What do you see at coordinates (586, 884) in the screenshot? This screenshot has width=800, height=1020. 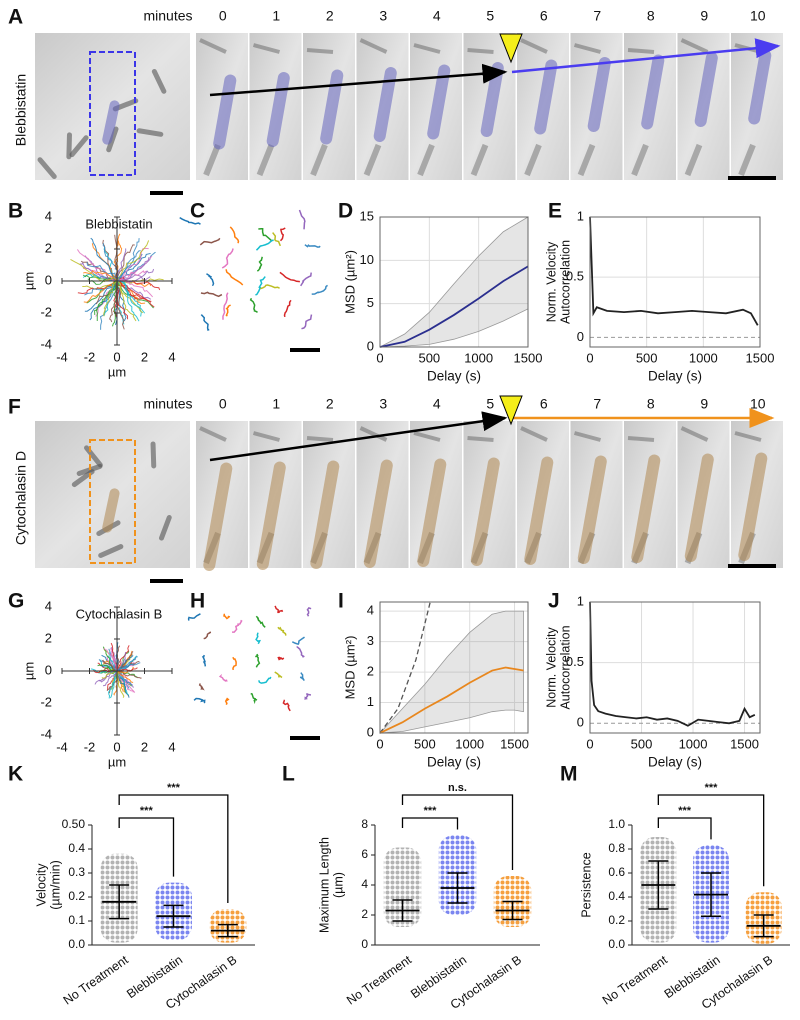 I see `y-axis-label: Persistence` at bounding box center [586, 884].